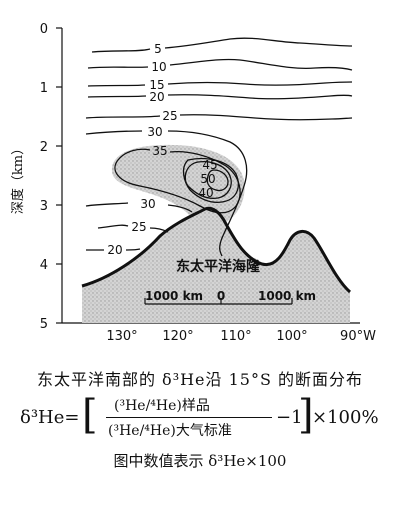 This screenshot has height=516, width=400. What do you see at coordinates (121, 336) in the screenshot?
I see `x-tick-label: 130°` at bounding box center [121, 336].